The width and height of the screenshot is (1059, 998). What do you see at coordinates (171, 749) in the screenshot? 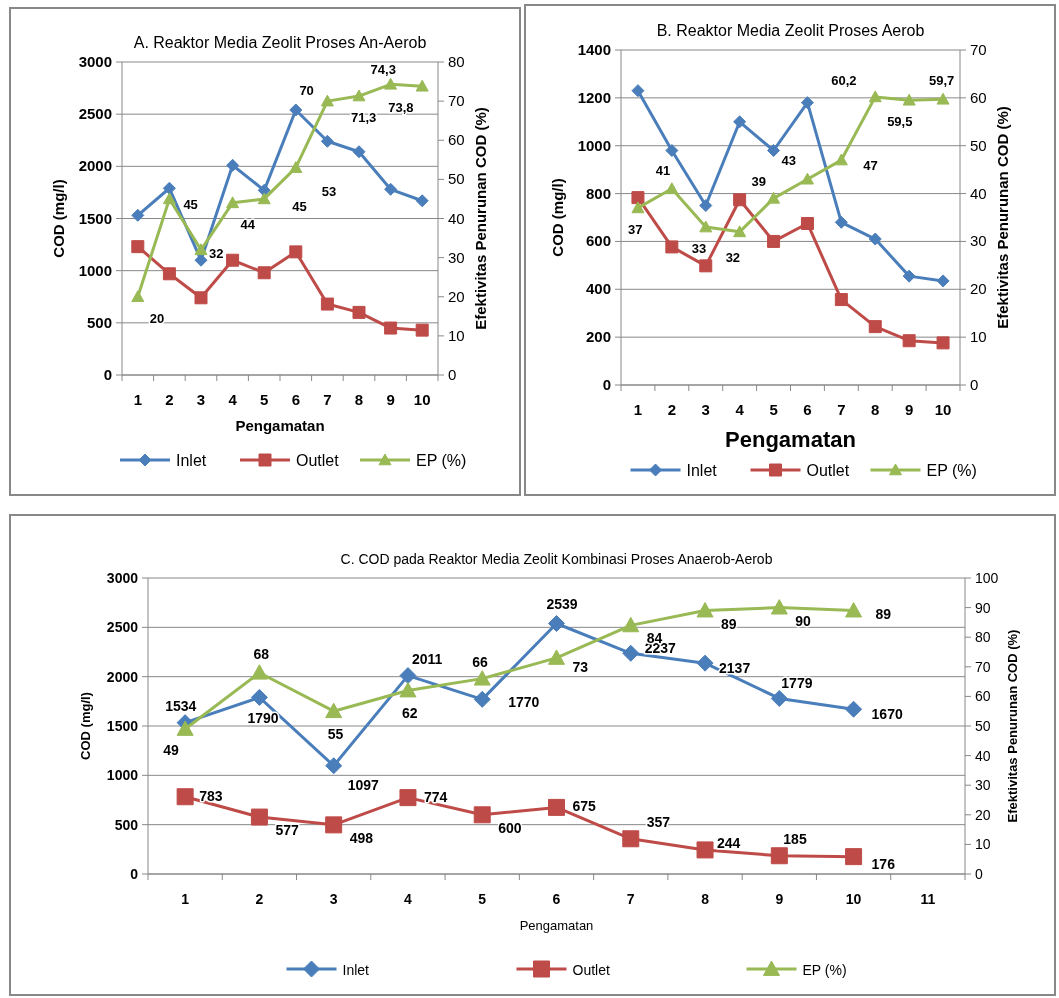
I see `data-label: 49` at bounding box center [171, 749].